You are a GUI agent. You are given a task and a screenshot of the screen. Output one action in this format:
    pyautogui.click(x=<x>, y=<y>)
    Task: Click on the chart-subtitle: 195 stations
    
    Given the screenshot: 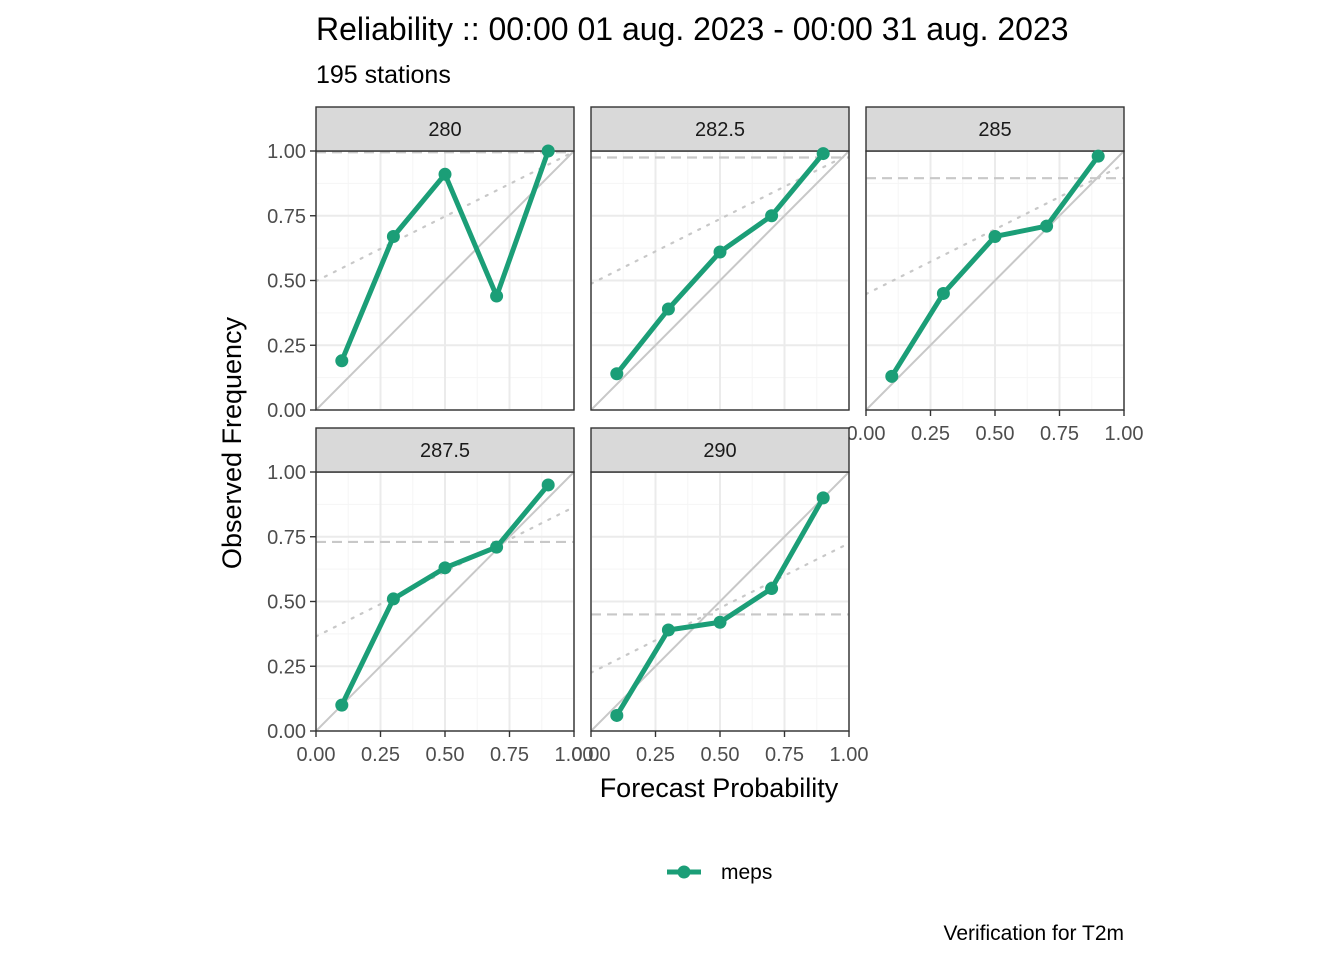 What is the action you would take?
    pyautogui.click(x=383, y=75)
    